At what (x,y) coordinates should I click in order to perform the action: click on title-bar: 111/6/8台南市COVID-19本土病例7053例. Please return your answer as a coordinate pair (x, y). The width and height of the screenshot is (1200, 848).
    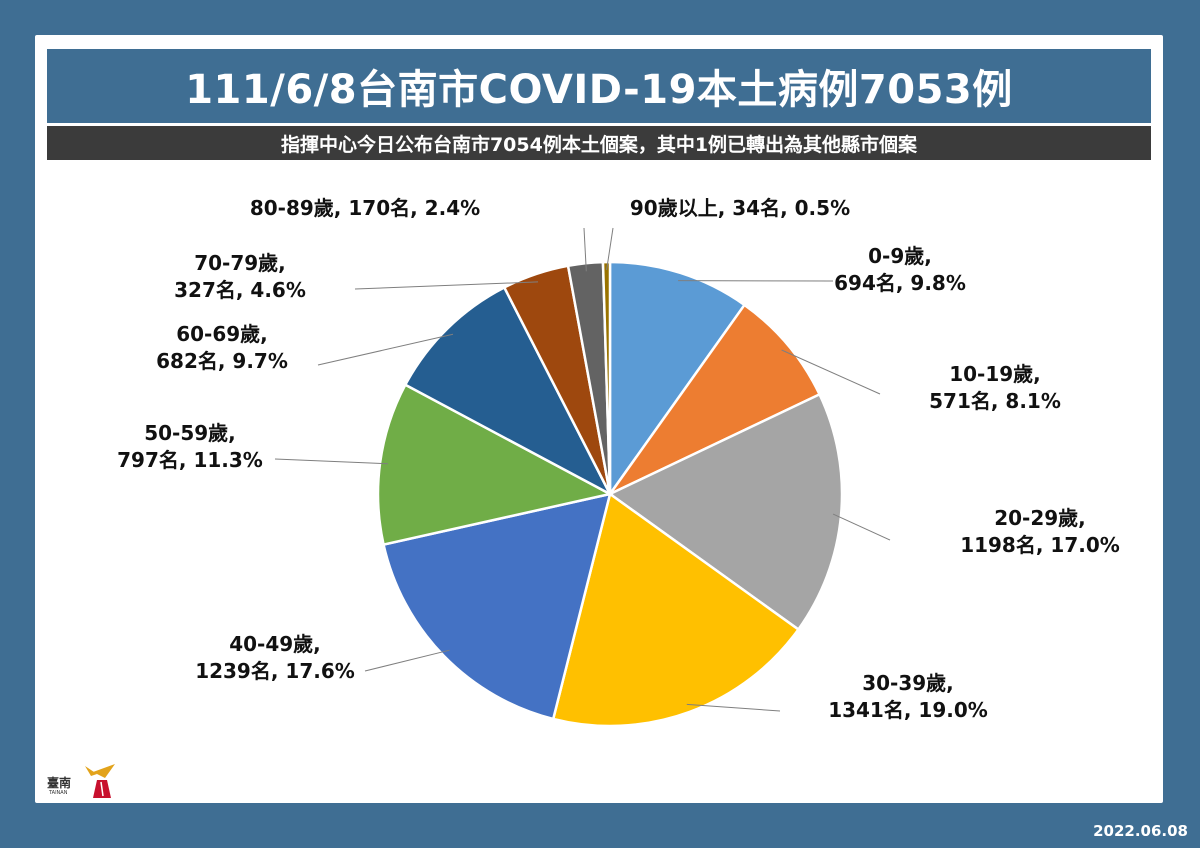
    Looking at the image, I should click on (599, 86).